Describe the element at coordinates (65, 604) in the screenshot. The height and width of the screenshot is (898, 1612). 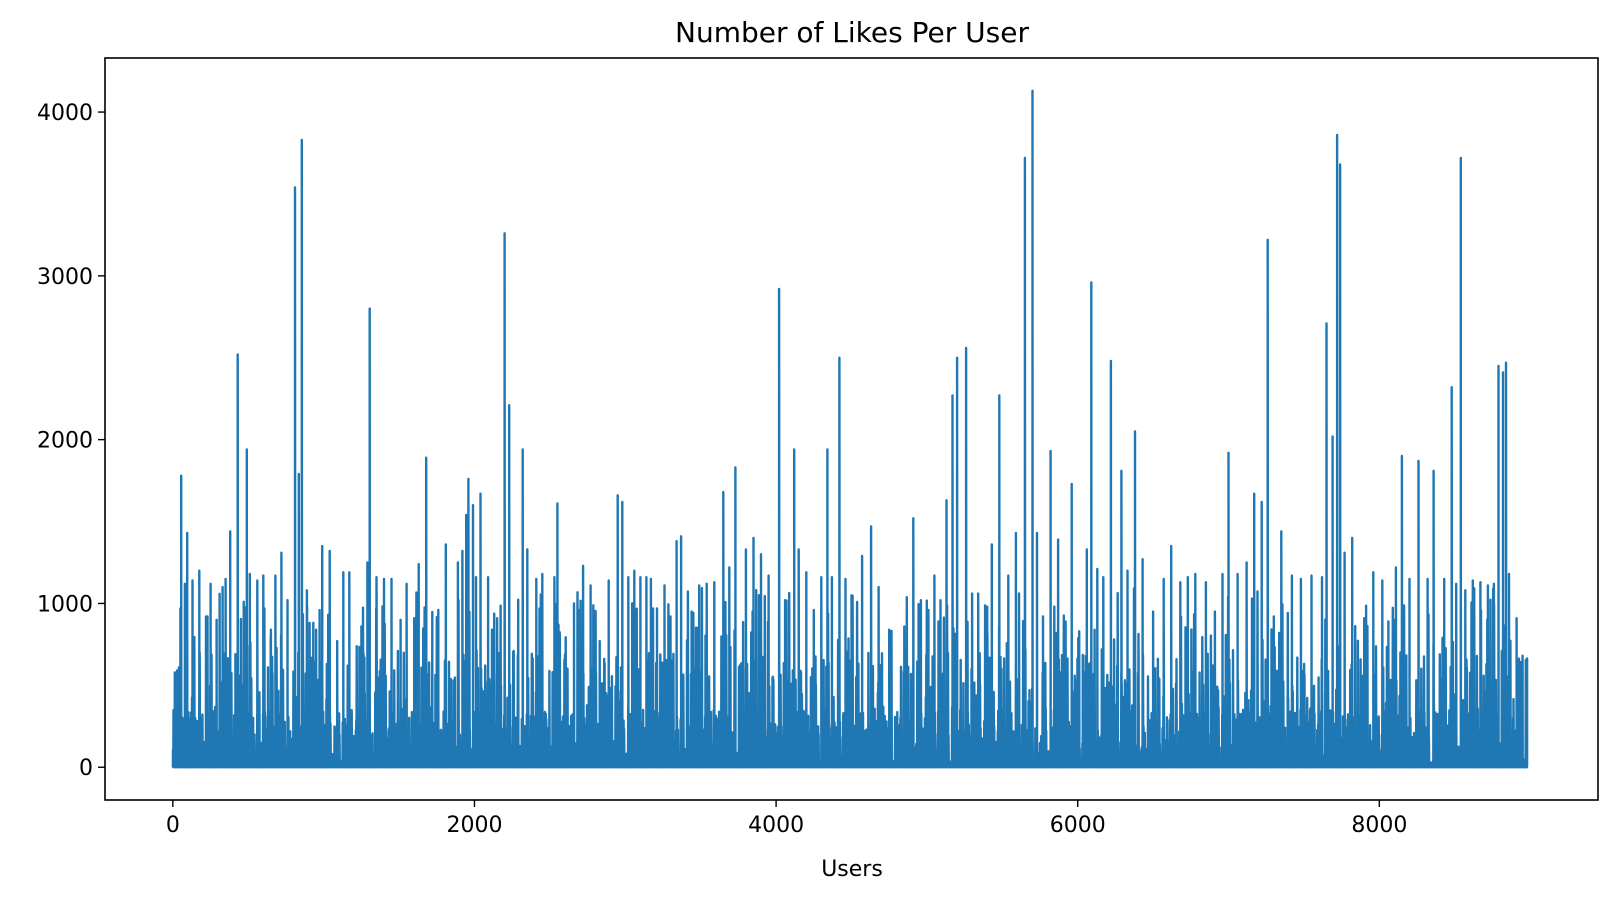
I see `y-tick-label: 1000` at that location.